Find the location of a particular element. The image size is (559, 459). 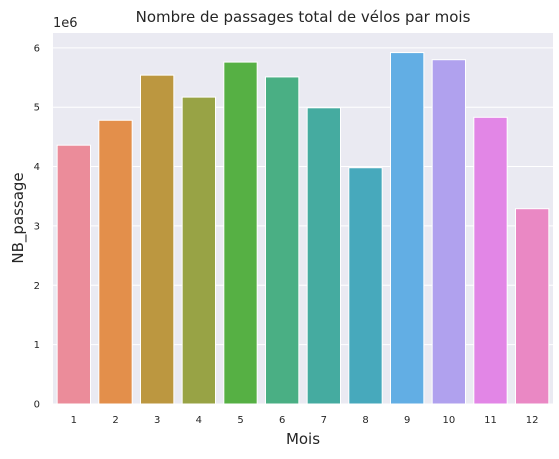

y-tick-label: 2 is located at coordinates (37, 286).